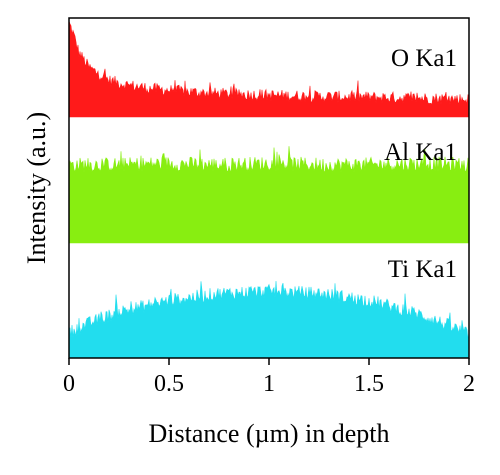 This screenshot has width=500, height=475. I want to click on series-label-o: O Ka1, so click(424, 58).